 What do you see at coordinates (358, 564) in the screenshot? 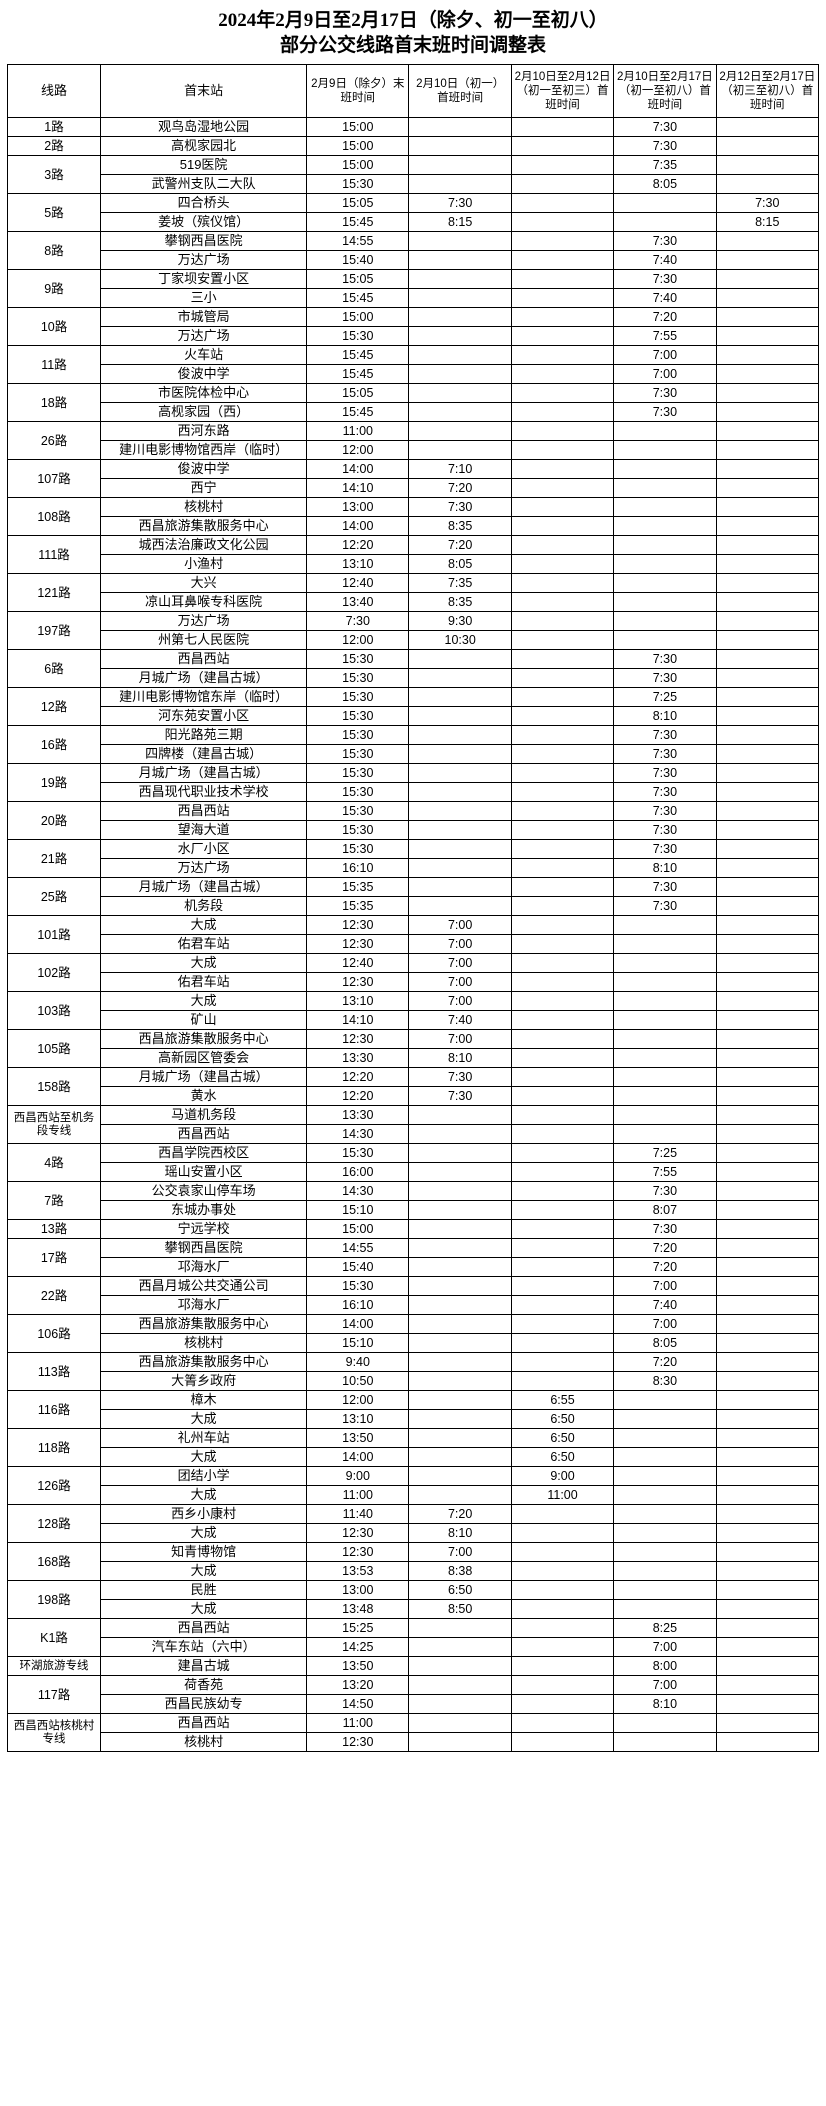
I see `last-bus-feb9-cell: 13:10` at bounding box center [358, 564].